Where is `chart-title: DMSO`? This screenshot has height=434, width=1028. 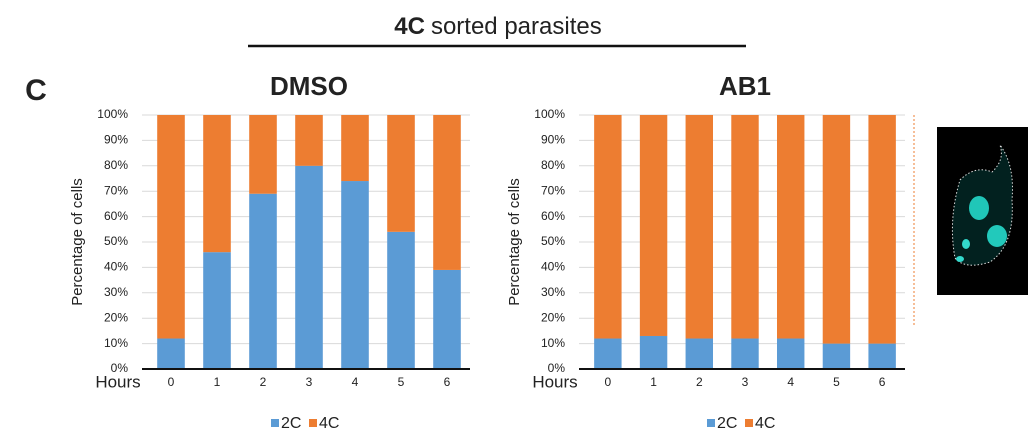
chart-title: DMSO is located at coordinates (309, 86).